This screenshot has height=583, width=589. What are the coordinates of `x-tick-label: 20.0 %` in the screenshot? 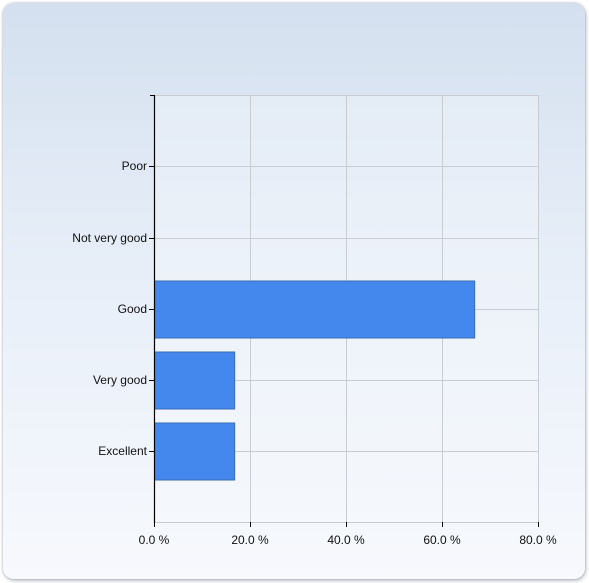 It's located at (250, 540).